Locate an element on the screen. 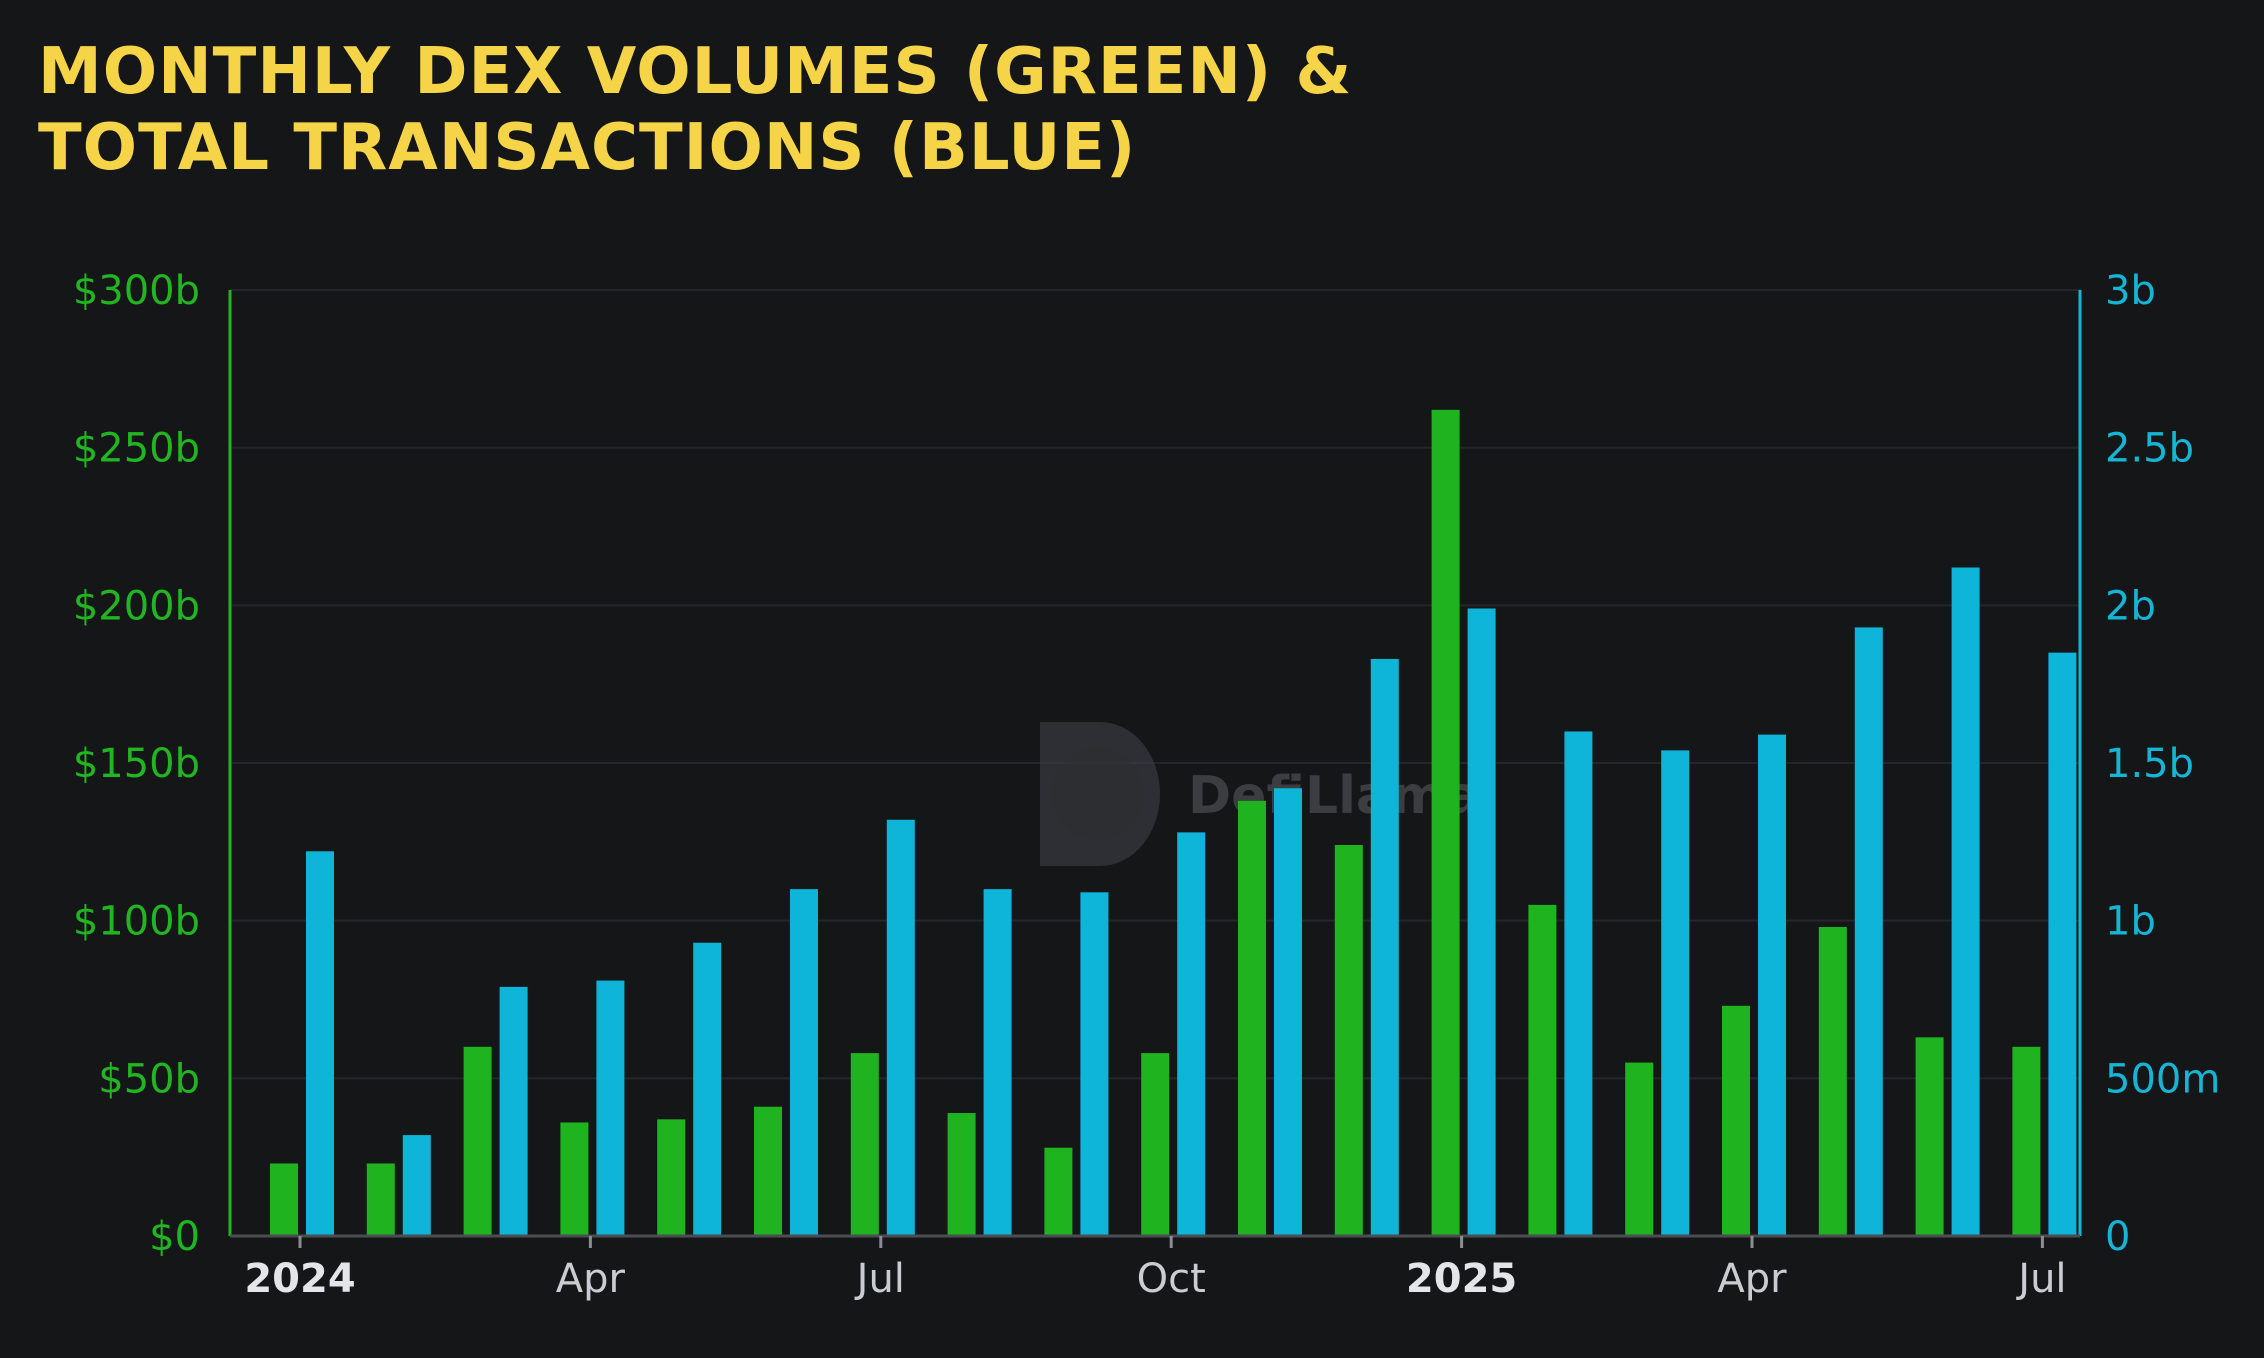 Image resolution: width=2264 pixels, height=1358 pixels. y-left-tick-label: $150b is located at coordinates (136, 764).